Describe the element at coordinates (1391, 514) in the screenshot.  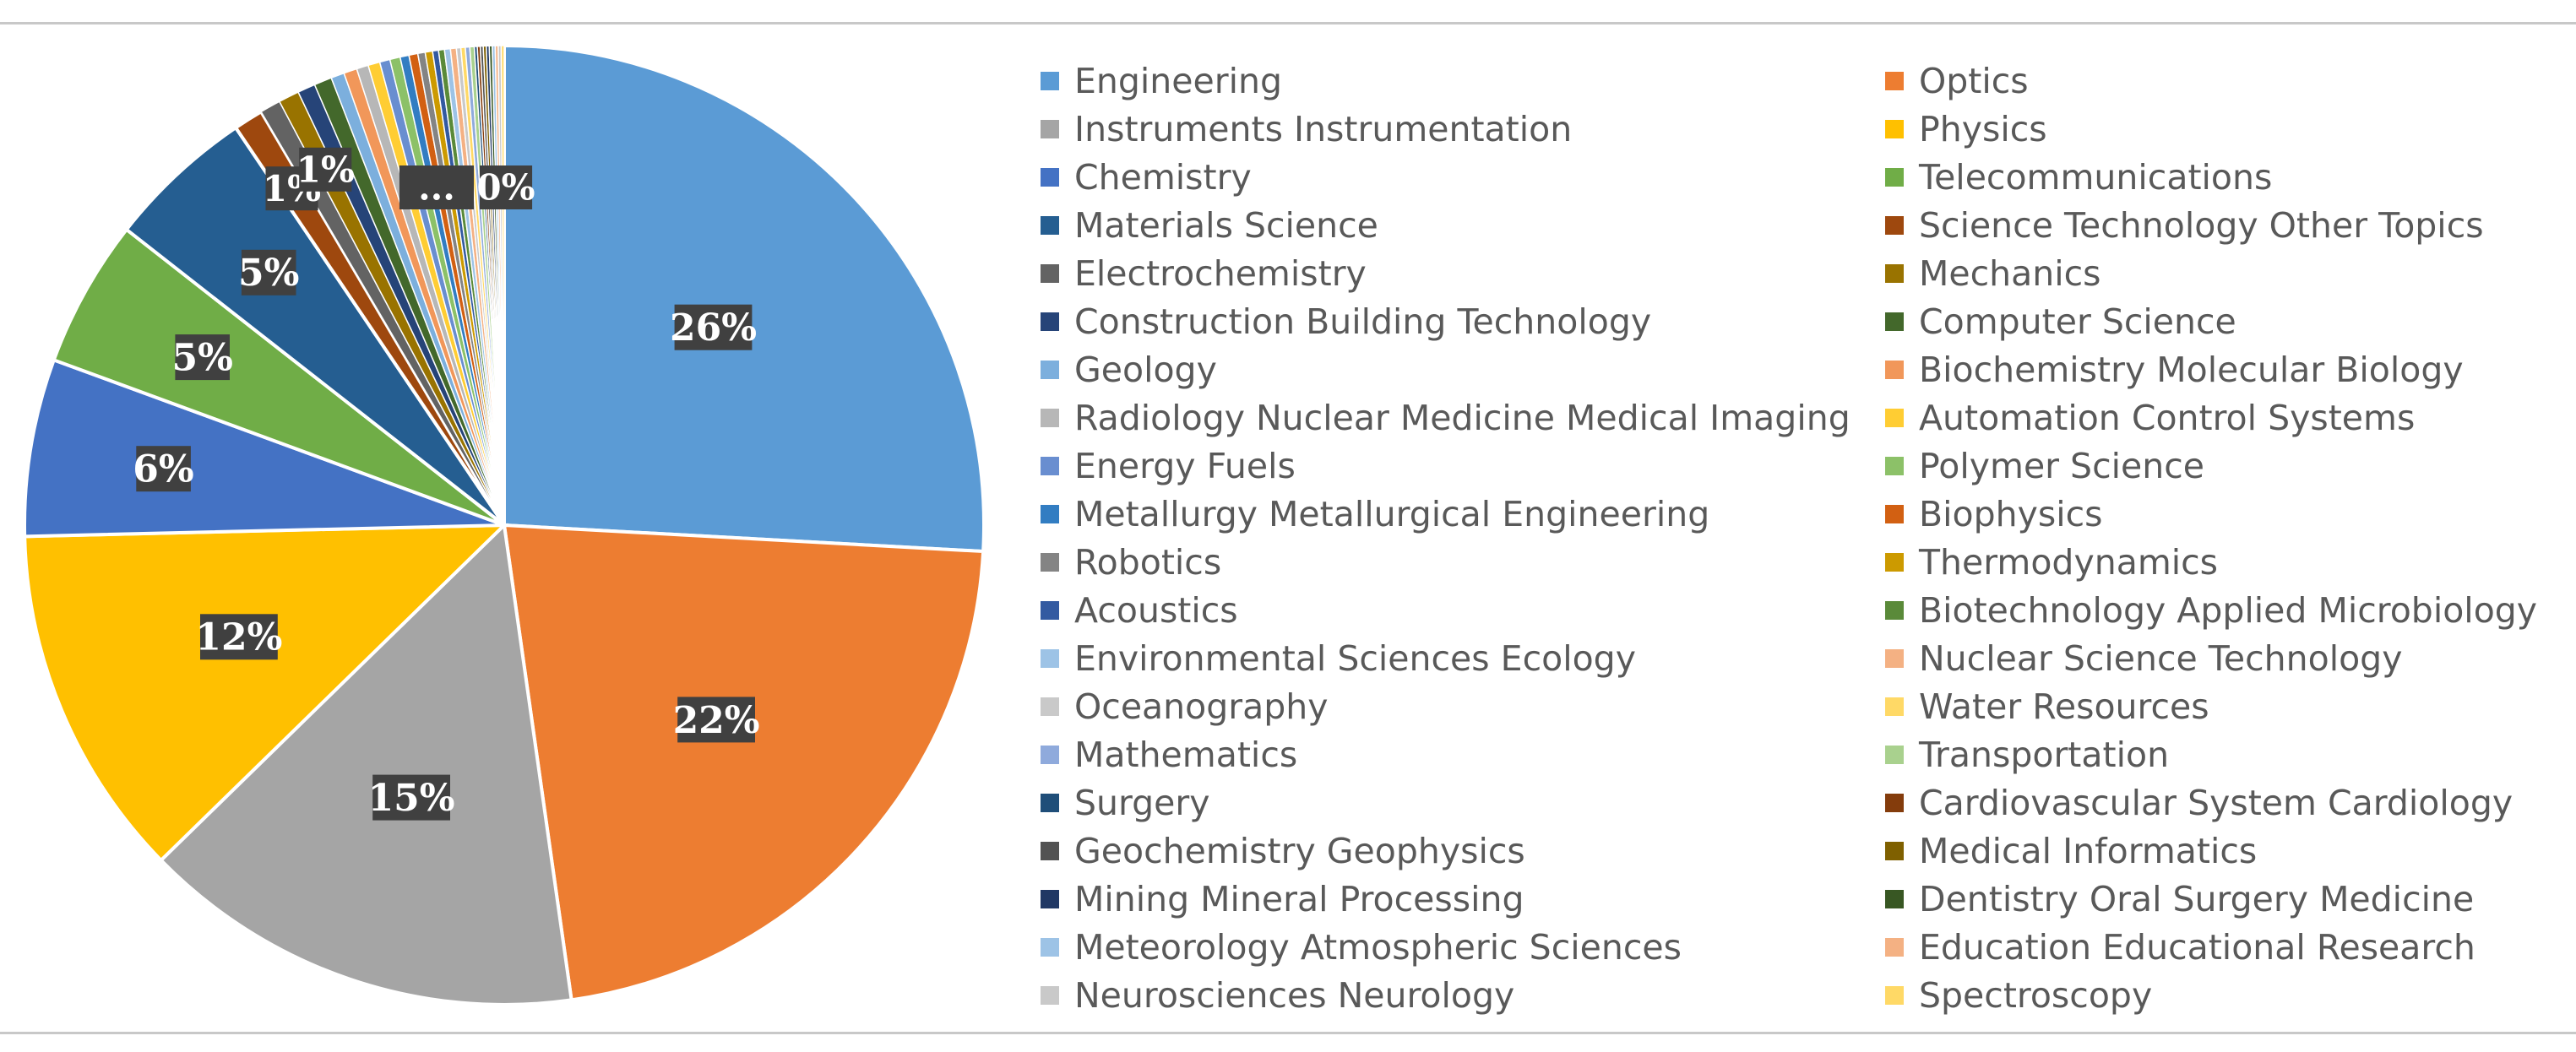
I see `legend-label: Metallurgy Metallurgical Engineering` at that location.